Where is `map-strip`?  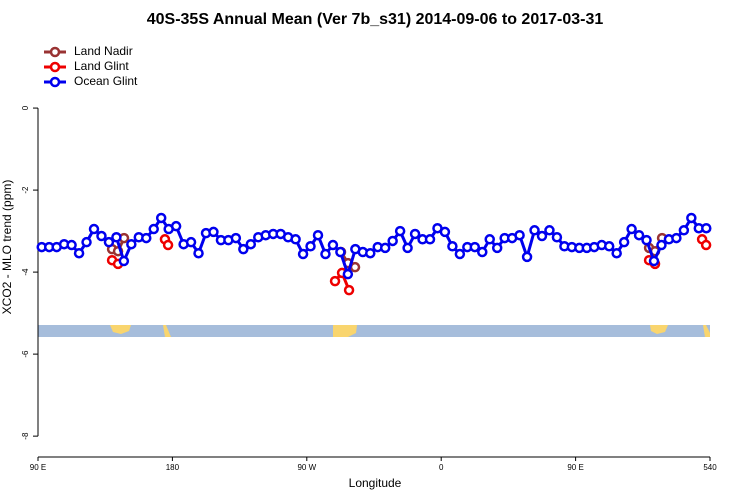
map-strip is located at coordinates (374, 331).